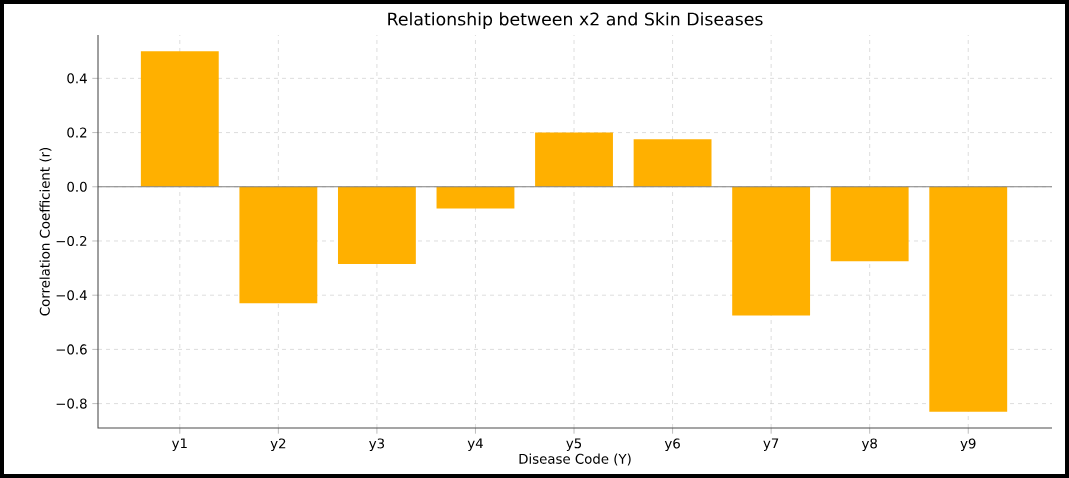 The height and width of the screenshot is (478, 1069). What do you see at coordinates (77, 186) in the screenshot?
I see `y-tick-label: 0.0` at bounding box center [77, 186].